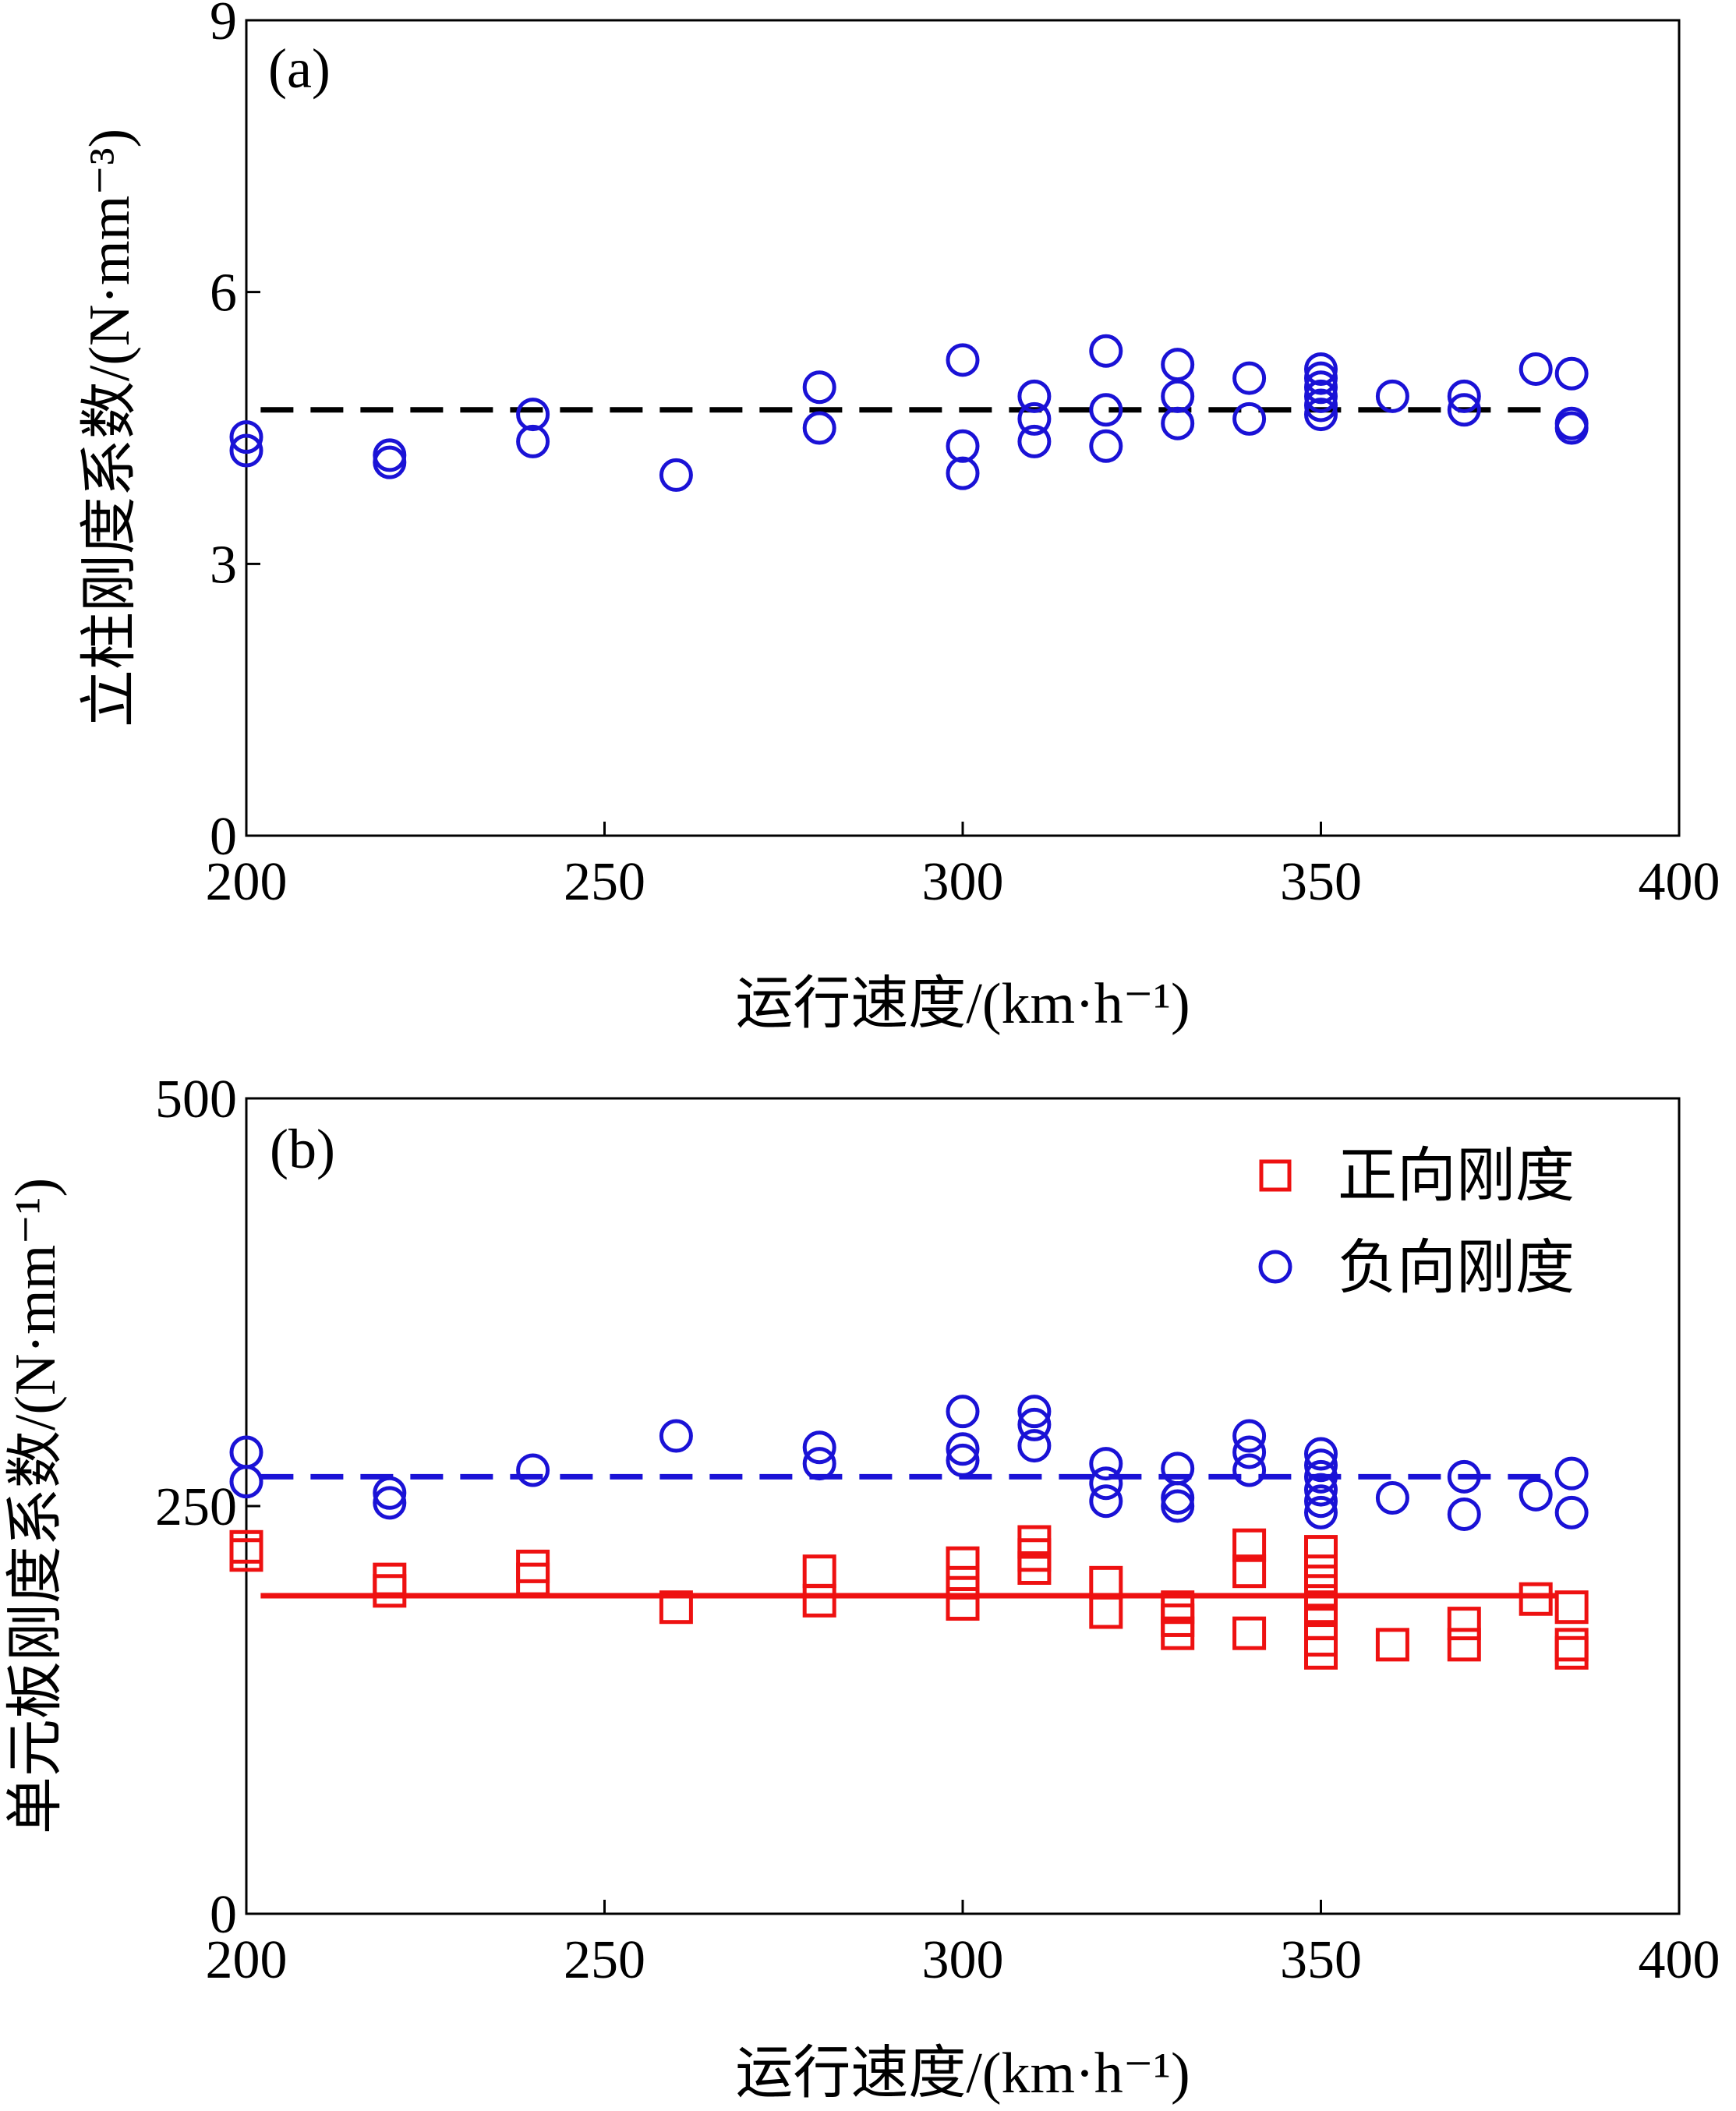 The width and height of the screenshot is (1736, 2111). Describe the element at coordinates (1680, 1960) in the screenshot. I see `x-tick-label: 400` at that location.